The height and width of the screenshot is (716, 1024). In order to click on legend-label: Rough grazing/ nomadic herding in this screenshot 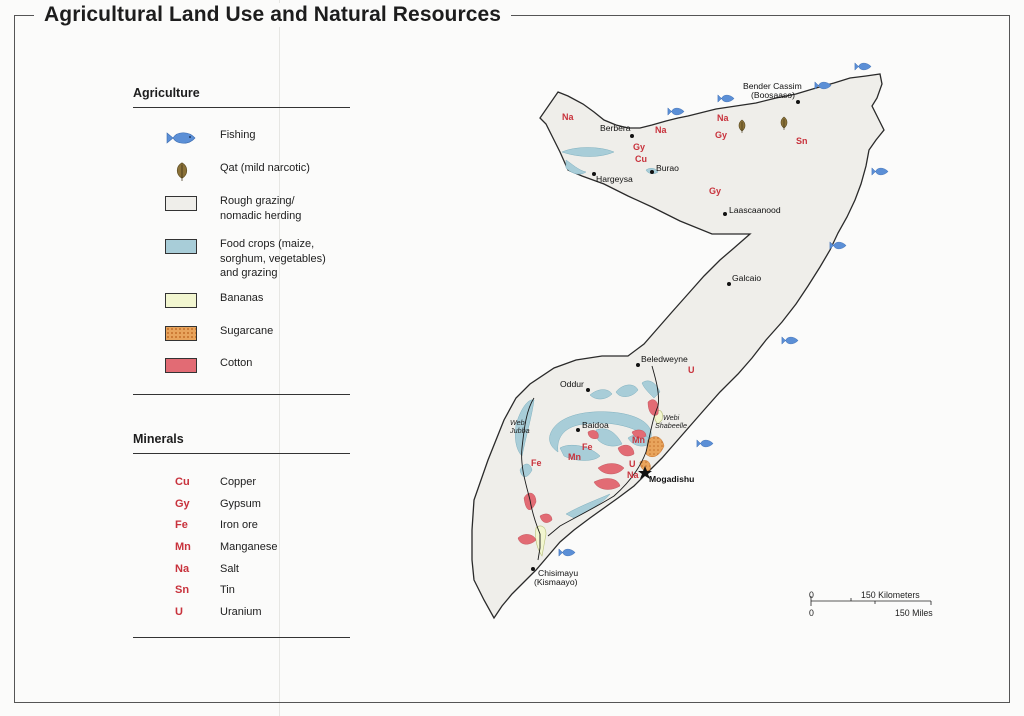, I will do `click(261, 208)`.